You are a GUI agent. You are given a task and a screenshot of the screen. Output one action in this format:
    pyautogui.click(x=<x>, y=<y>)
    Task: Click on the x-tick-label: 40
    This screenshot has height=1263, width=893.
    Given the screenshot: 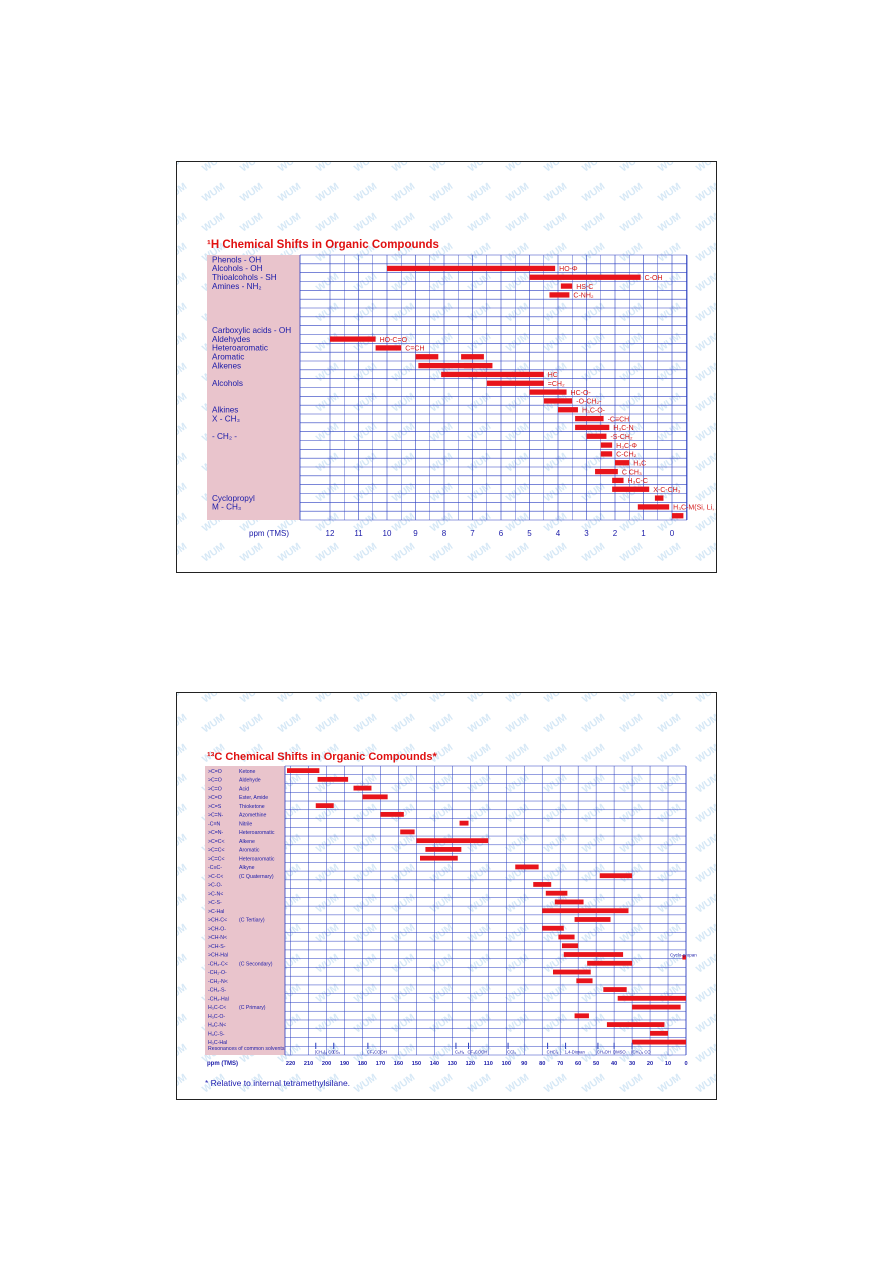 What is the action you would take?
    pyautogui.click(x=614, y=1064)
    